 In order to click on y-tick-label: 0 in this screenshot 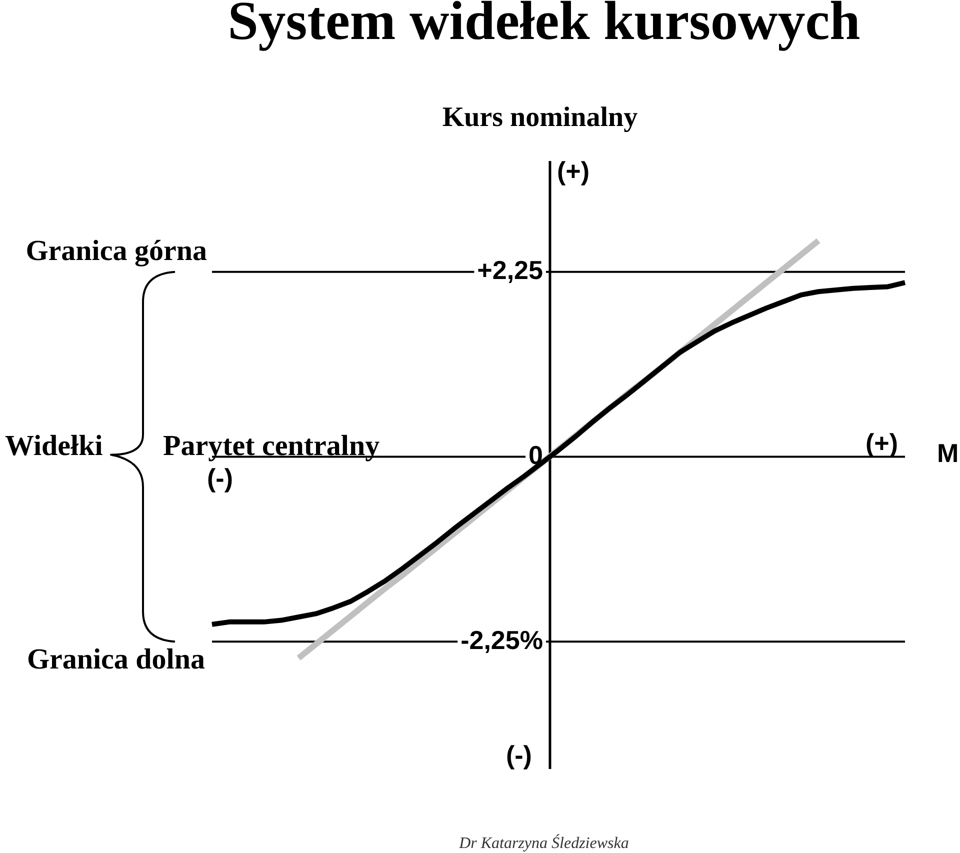, I will do `click(535, 455)`.